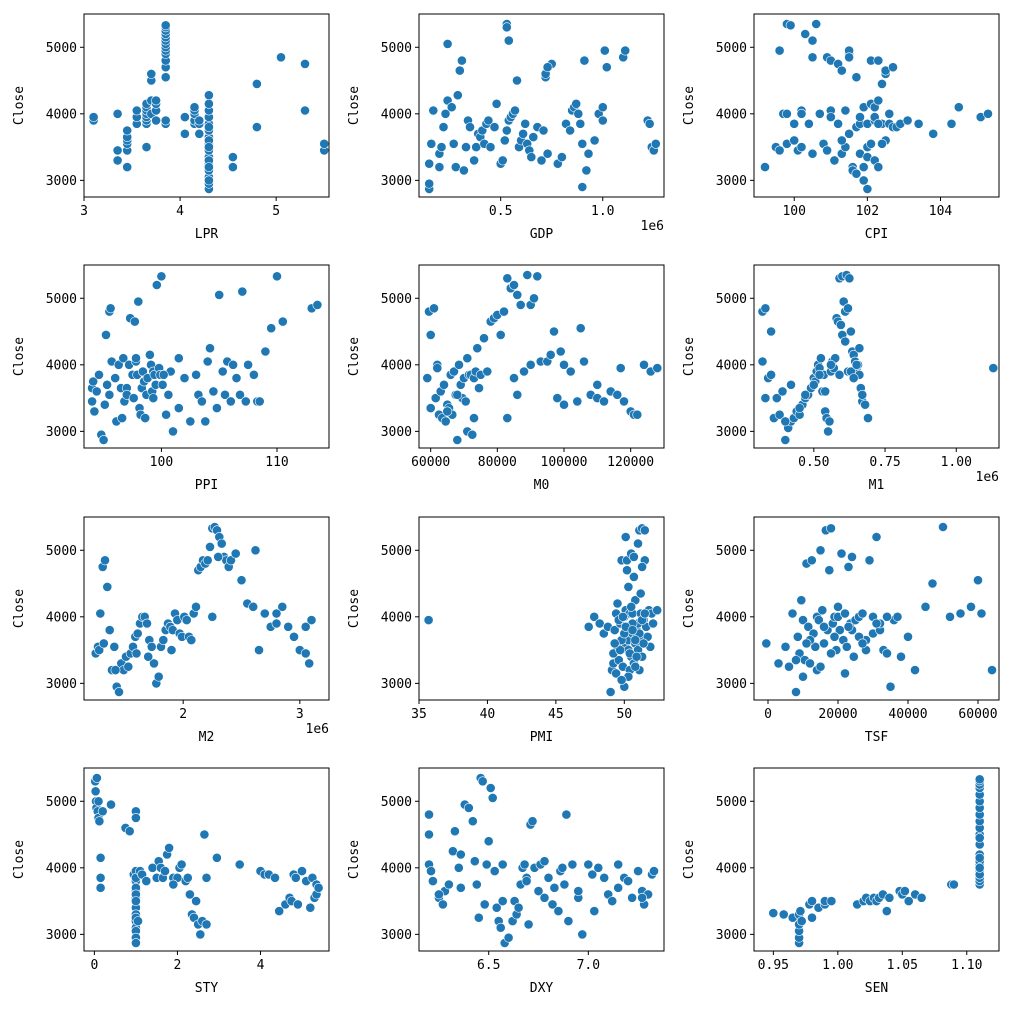  What do you see at coordinates (300, 714) in the screenshot?
I see `x-tick-label: 3` at bounding box center [300, 714].